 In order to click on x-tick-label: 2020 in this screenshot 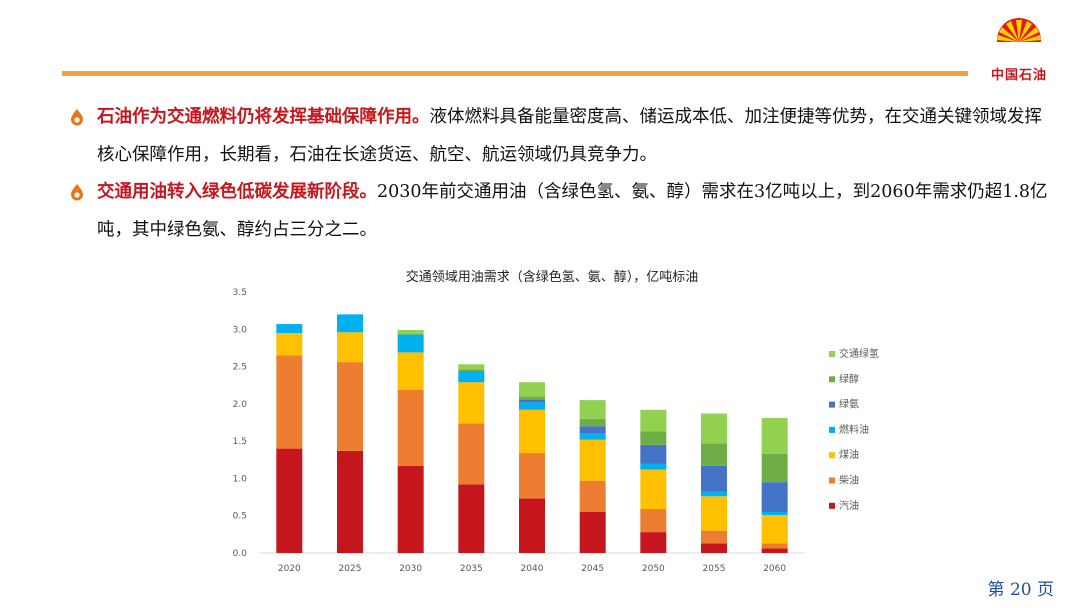, I will do `click(289, 569)`.